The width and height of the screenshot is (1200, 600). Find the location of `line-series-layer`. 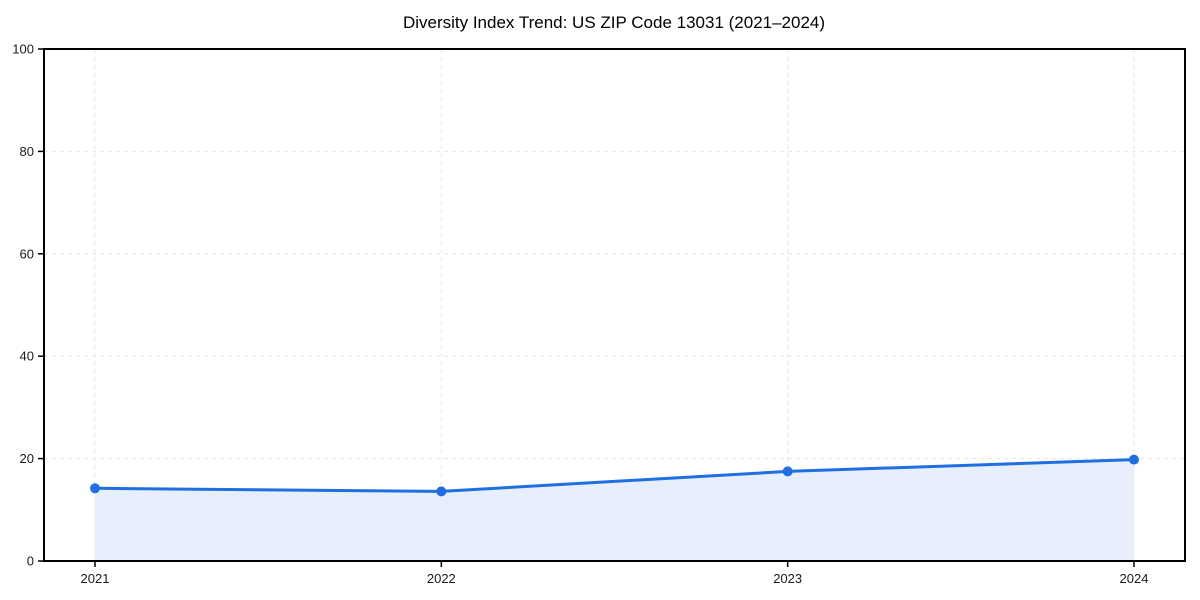

line-series-layer is located at coordinates (614, 475).